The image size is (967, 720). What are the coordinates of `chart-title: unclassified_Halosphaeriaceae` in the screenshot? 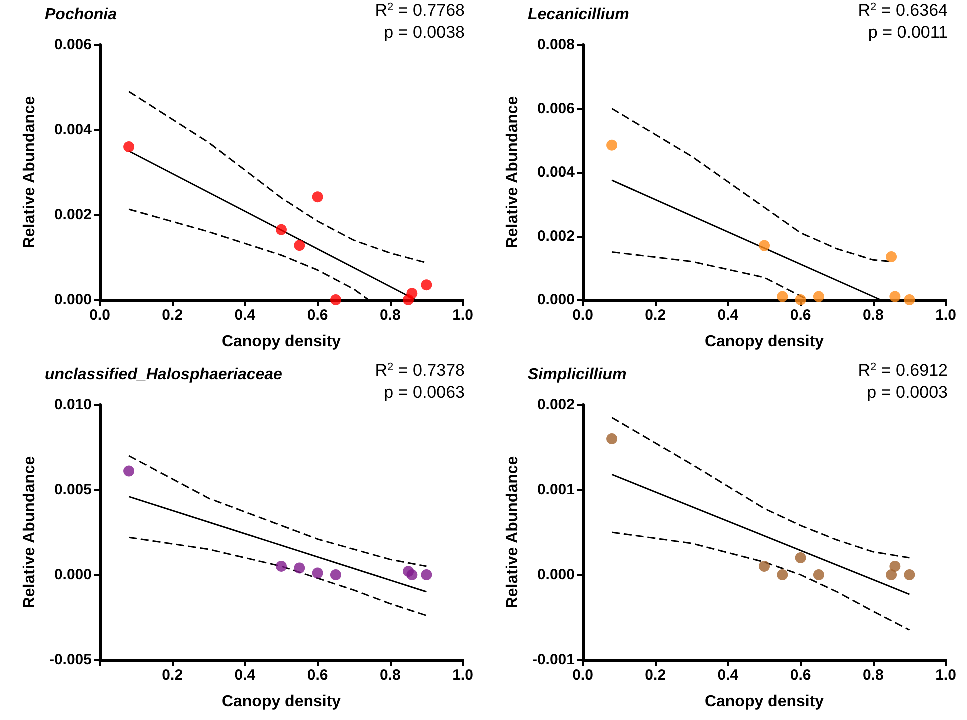 It's located at (164, 375).